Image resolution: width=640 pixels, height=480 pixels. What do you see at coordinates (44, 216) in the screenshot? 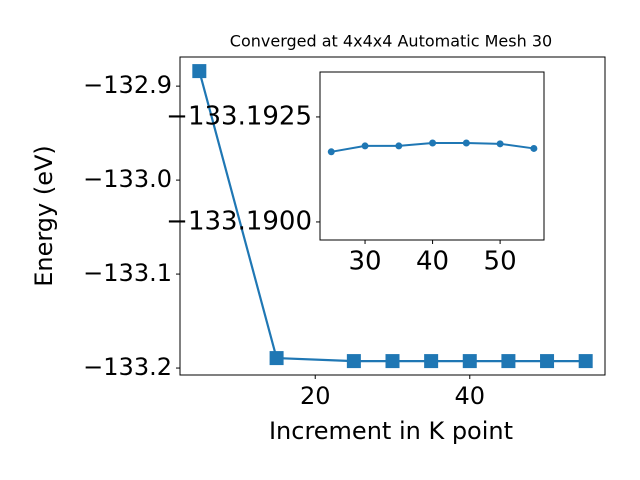
I see `y-axis-label: Energy (eV)` at bounding box center [44, 216].